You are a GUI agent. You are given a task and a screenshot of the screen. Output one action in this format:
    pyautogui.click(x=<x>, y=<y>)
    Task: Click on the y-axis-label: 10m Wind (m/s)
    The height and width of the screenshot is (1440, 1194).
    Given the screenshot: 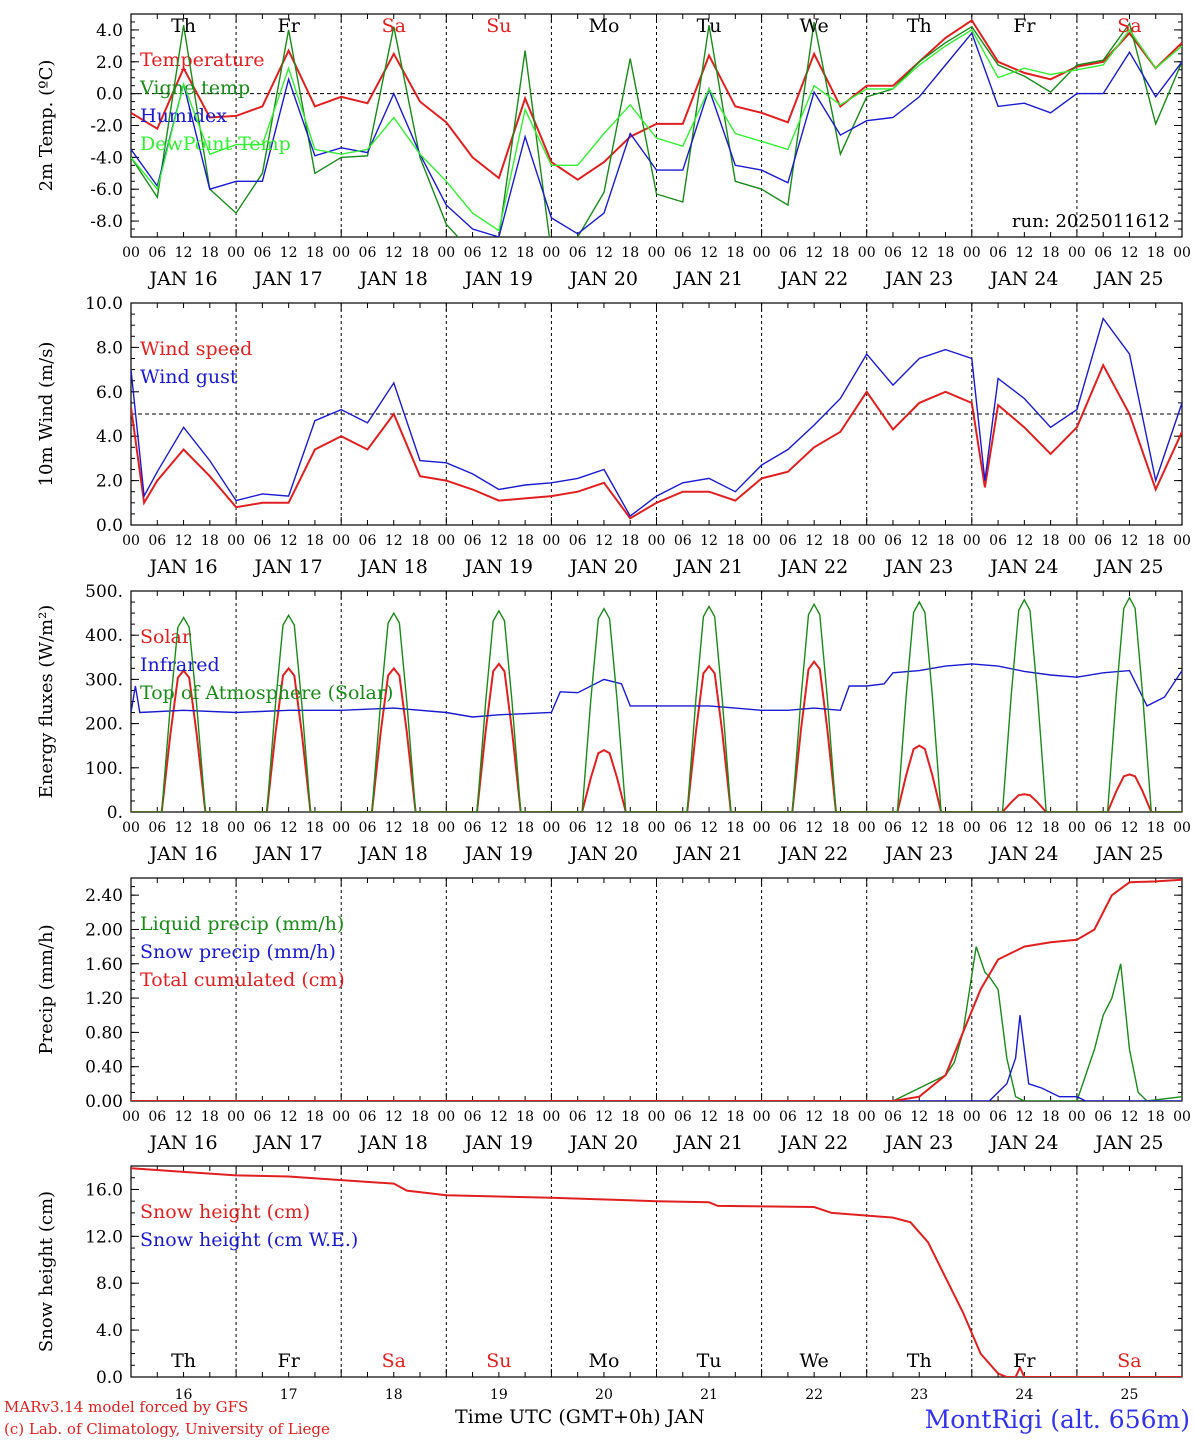 What is the action you would take?
    pyautogui.click(x=46, y=414)
    